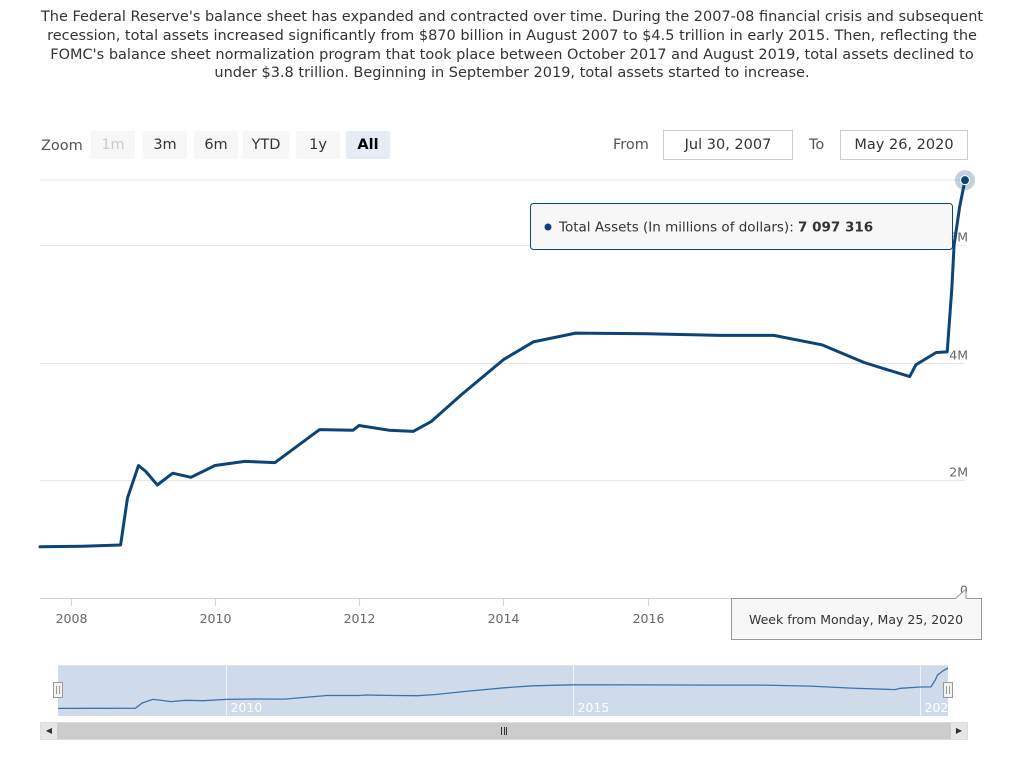  I want to click on x-tick-label: 2010, so click(216, 618).